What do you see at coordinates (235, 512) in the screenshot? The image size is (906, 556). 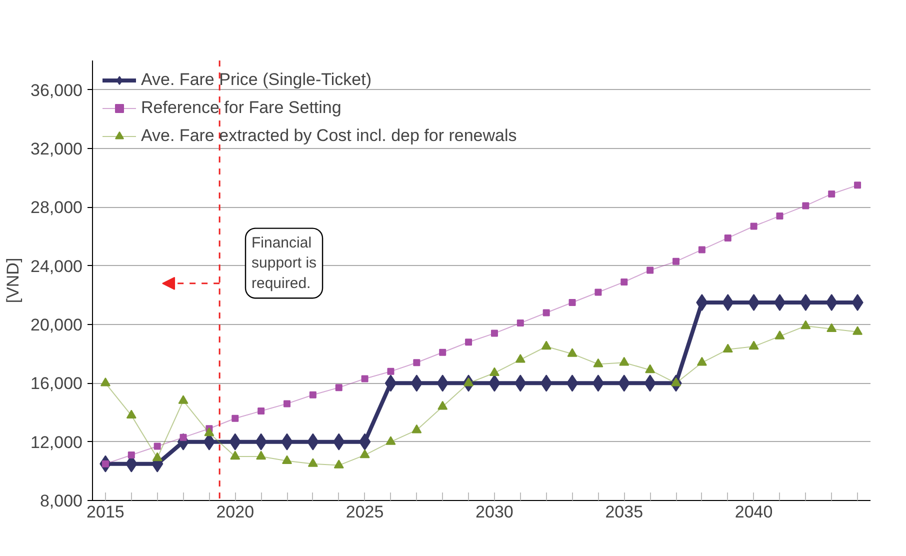 I see `x-tick-label: 2020` at bounding box center [235, 512].